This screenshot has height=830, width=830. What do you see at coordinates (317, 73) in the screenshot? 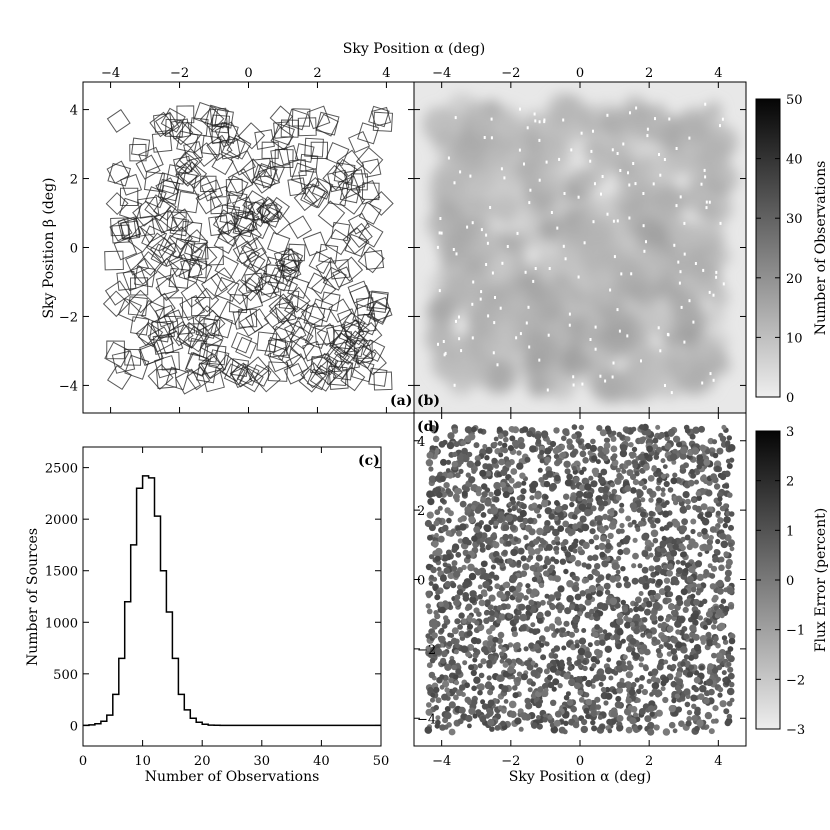
I see `panel-a-xtick-label-top: 2` at bounding box center [317, 73].